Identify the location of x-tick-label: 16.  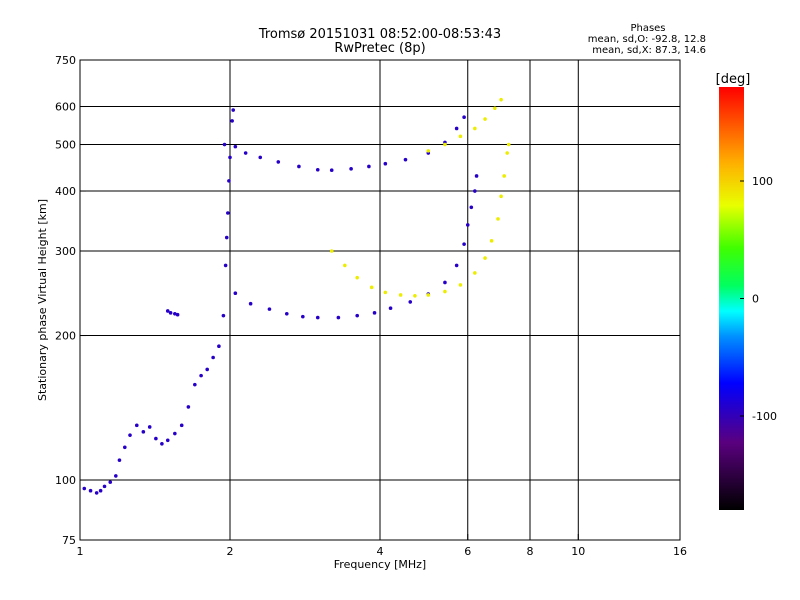
(680, 551).